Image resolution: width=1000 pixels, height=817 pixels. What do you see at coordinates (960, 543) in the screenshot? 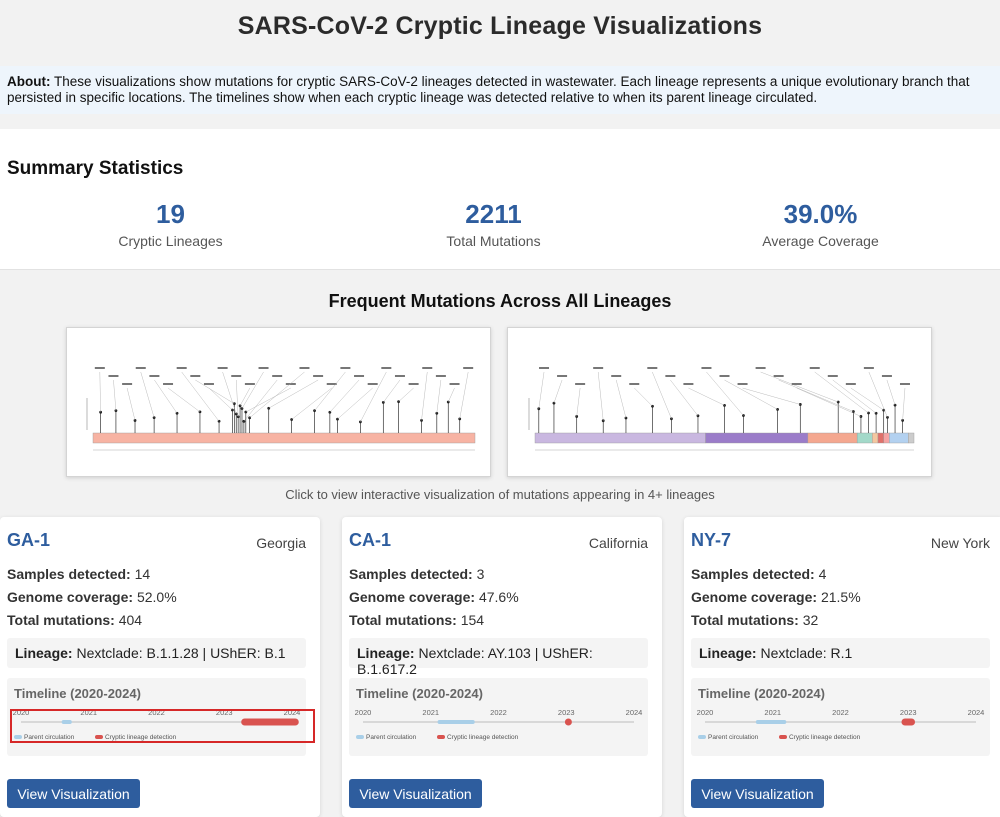
I see `lineage-location: New York` at bounding box center [960, 543].